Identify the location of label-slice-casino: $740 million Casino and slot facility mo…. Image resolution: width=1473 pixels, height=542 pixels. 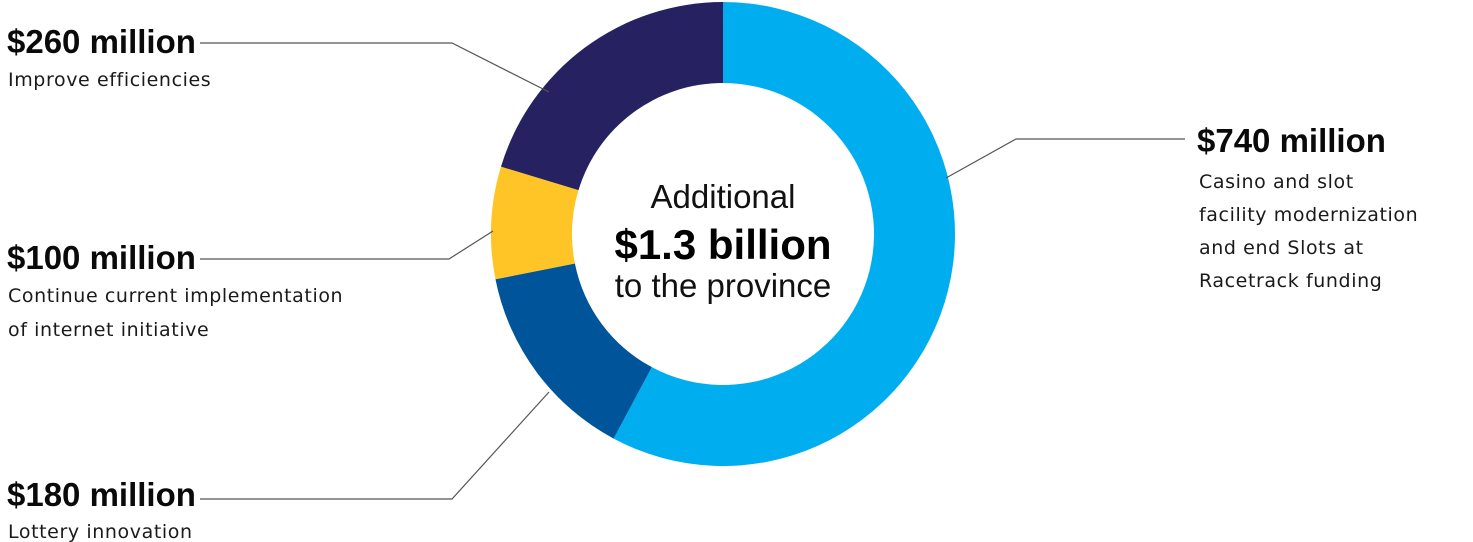
(1307, 207).